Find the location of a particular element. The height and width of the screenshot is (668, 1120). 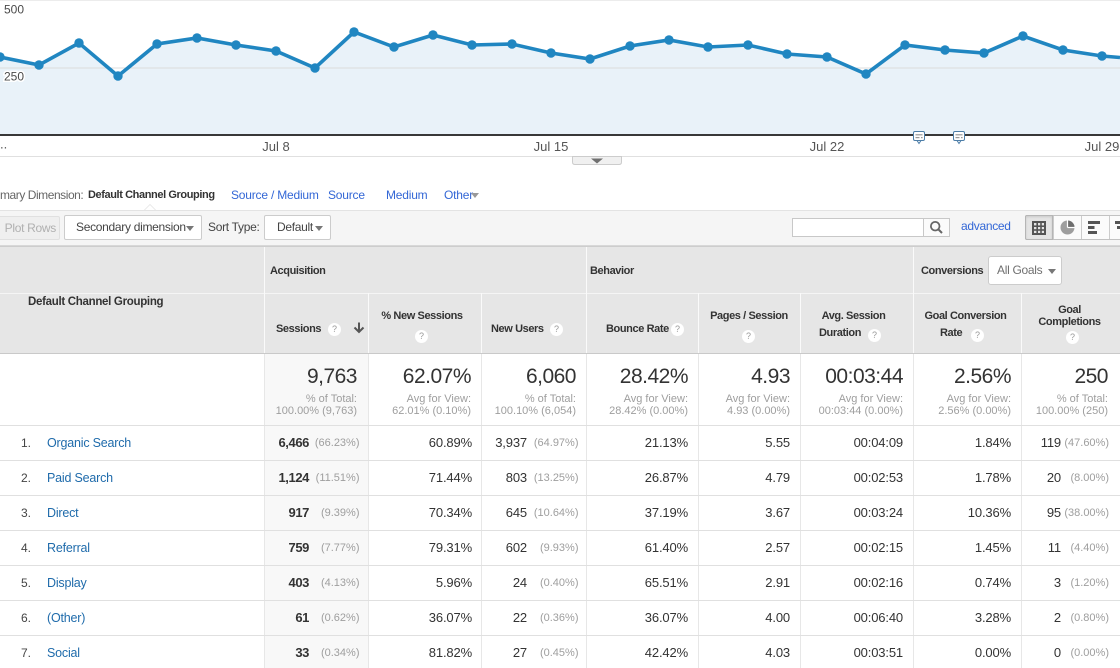

svg-text: Jul 8 is located at coordinates (275, 146).